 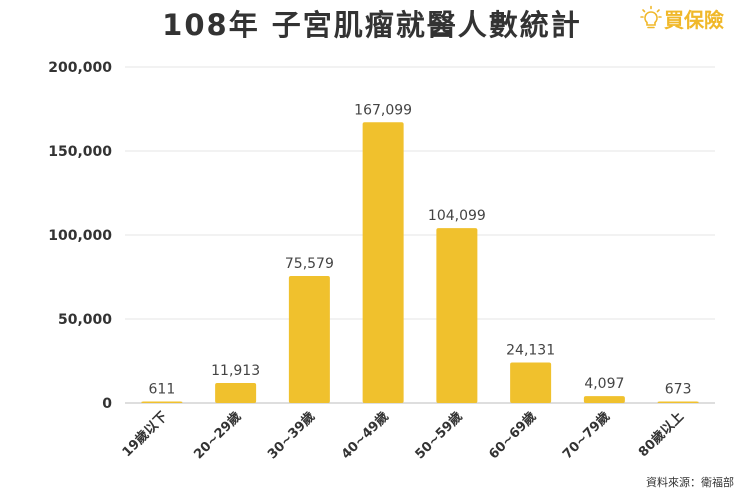 What do you see at coordinates (530, 350) in the screenshot?
I see `data-label: 24,131` at bounding box center [530, 350].